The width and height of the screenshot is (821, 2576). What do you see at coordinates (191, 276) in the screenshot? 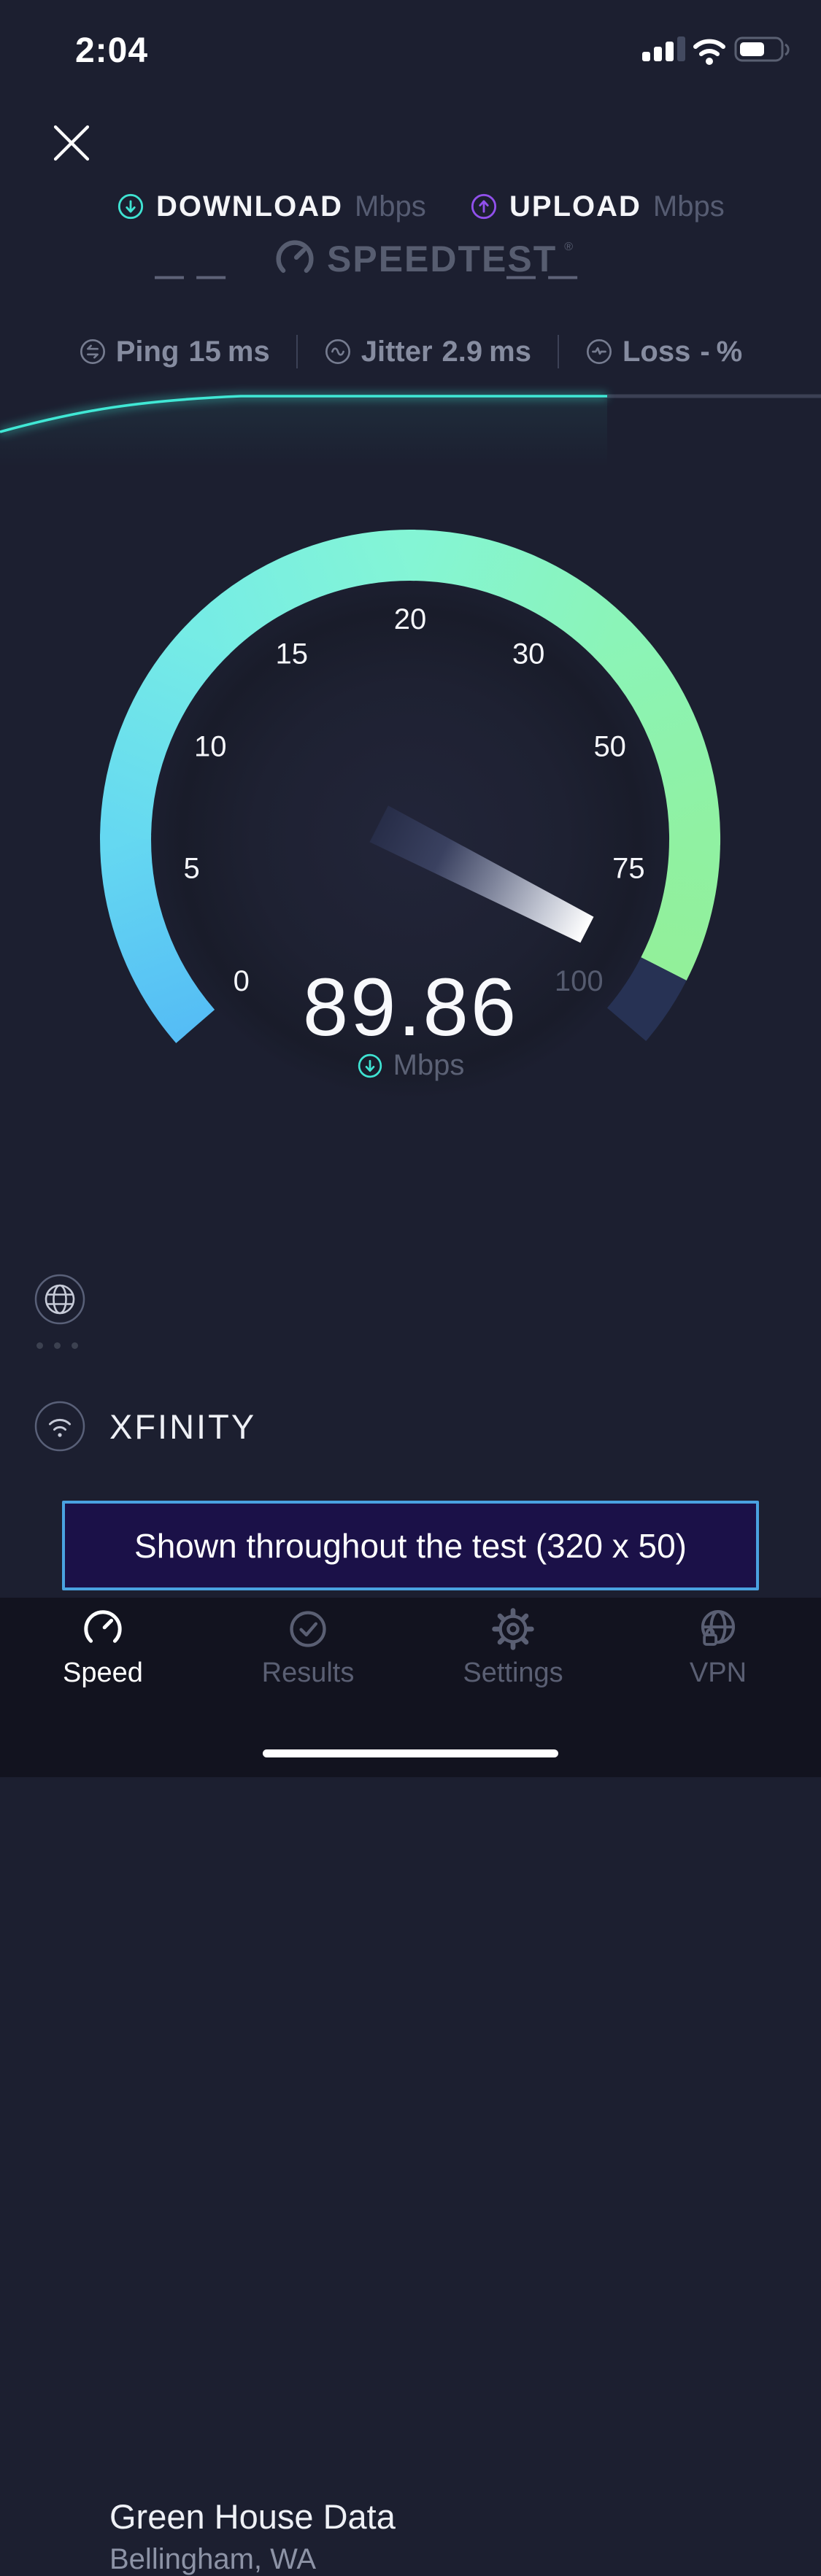
I see `download-value-placeholder: — —` at bounding box center [191, 276].